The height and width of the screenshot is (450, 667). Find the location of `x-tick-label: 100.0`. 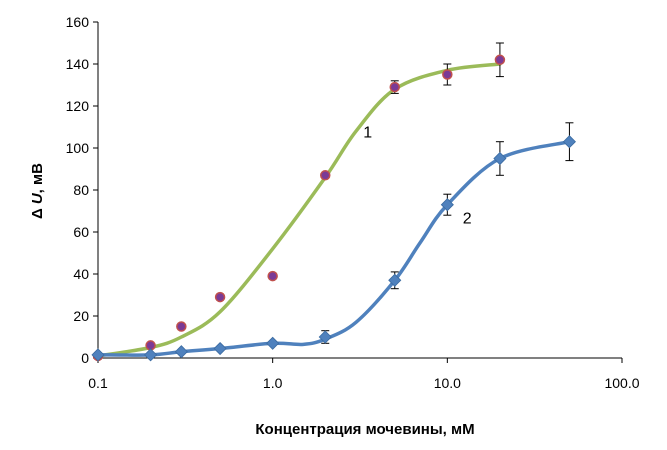

x-tick-label: 100.0 is located at coordinates (621, 383).